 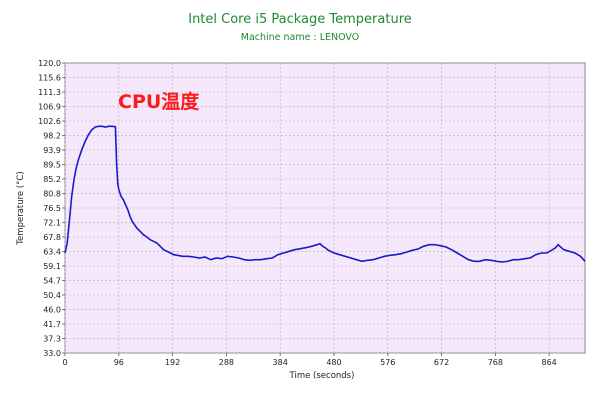 I want to click on y-tick-label: 50.4, so click(x=52, y=295).